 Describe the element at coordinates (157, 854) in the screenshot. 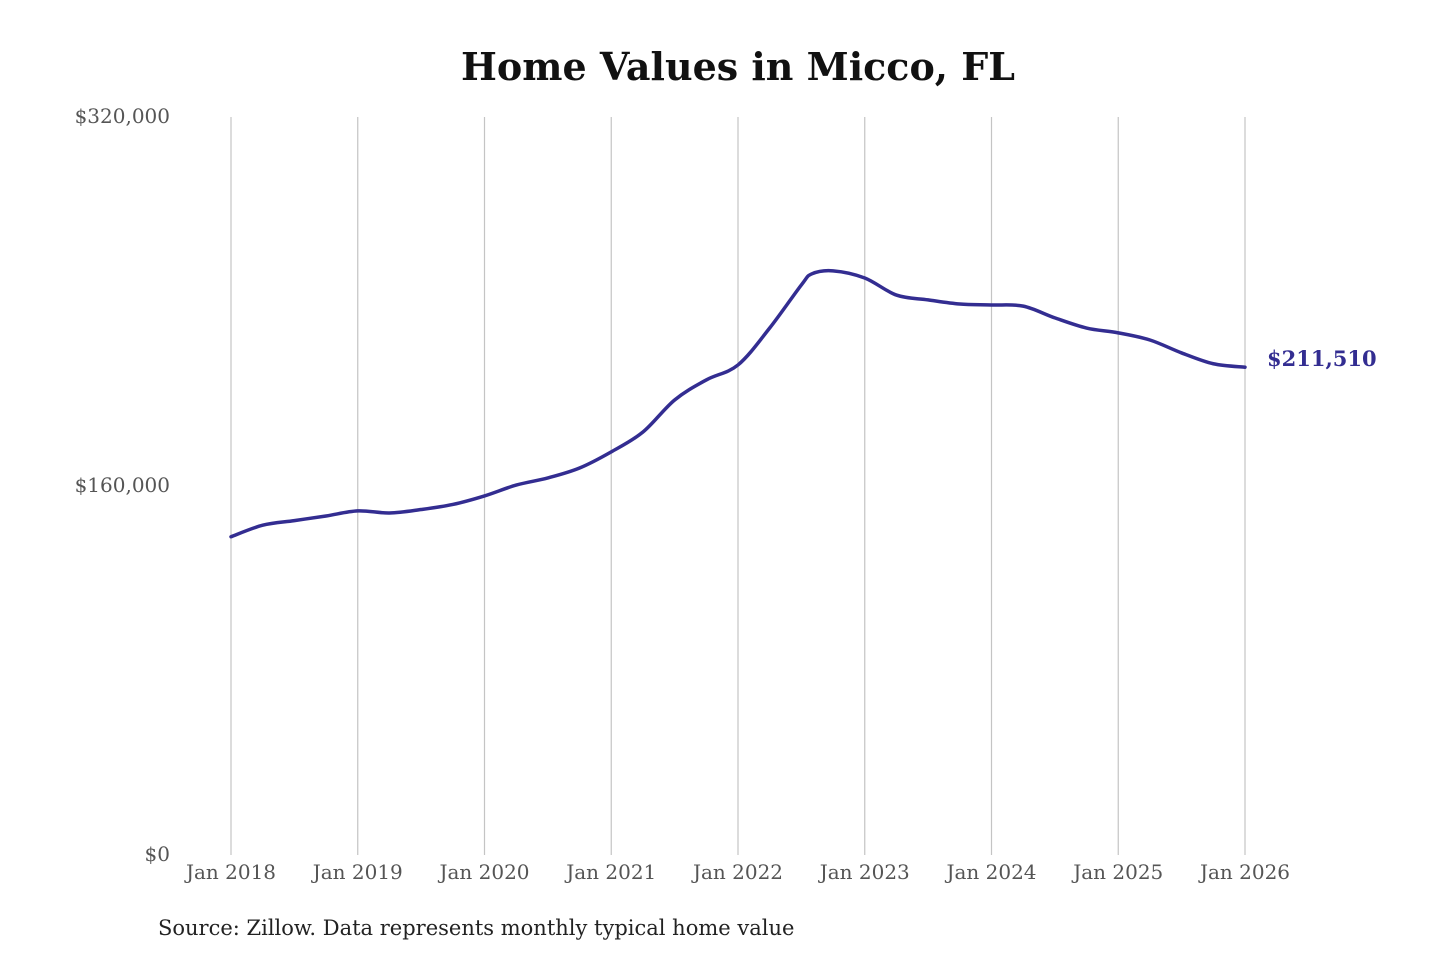

I see `y-tick-label: $0` at that location.